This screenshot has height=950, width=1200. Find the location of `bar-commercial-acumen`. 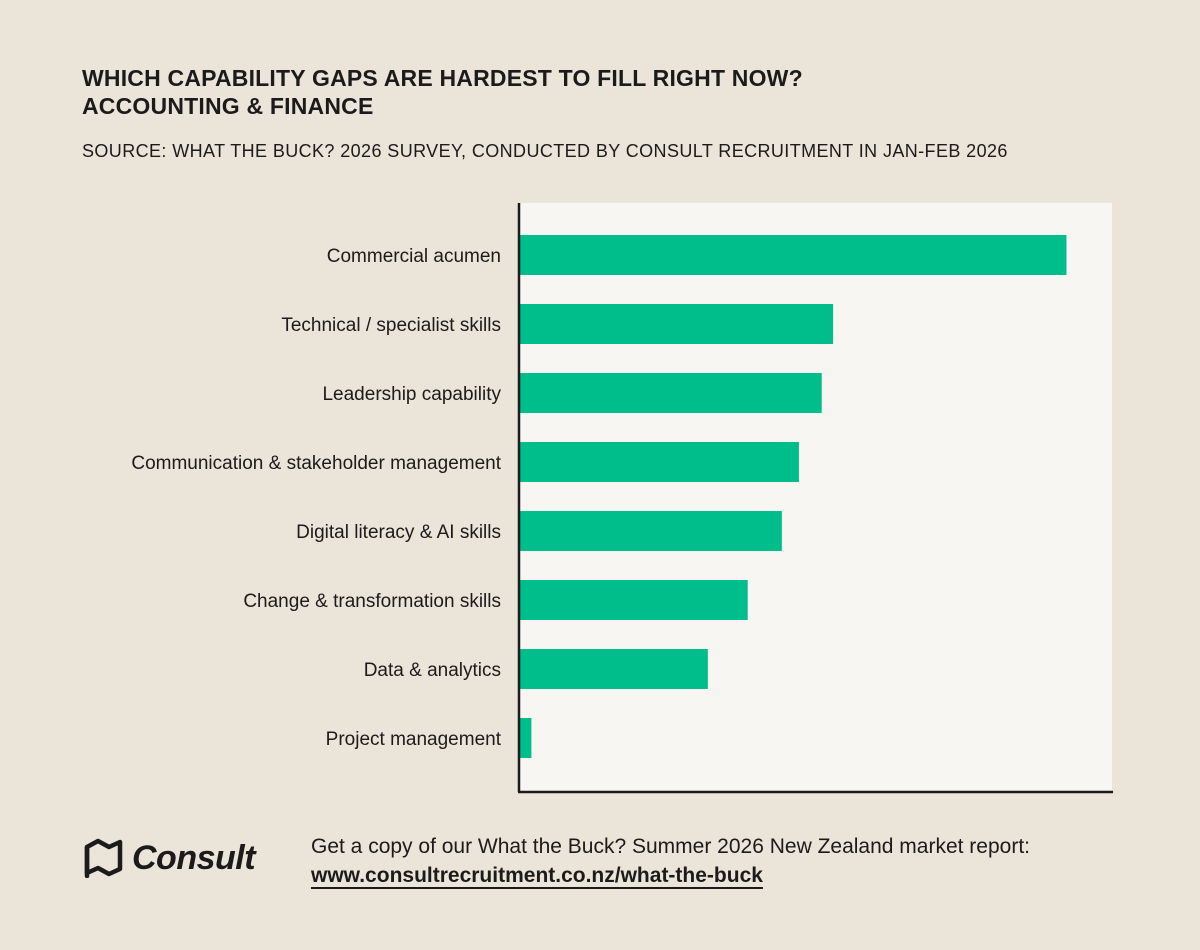

bar-commercial-acumen is located at coordinates (793, 255).